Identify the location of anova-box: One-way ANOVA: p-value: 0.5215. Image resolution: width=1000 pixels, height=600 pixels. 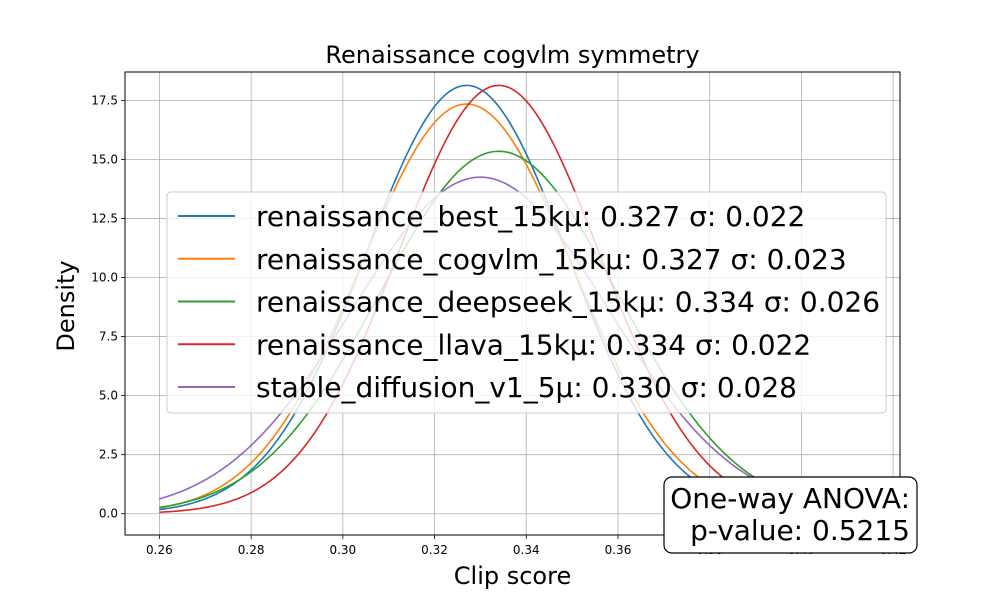
(790, 515).